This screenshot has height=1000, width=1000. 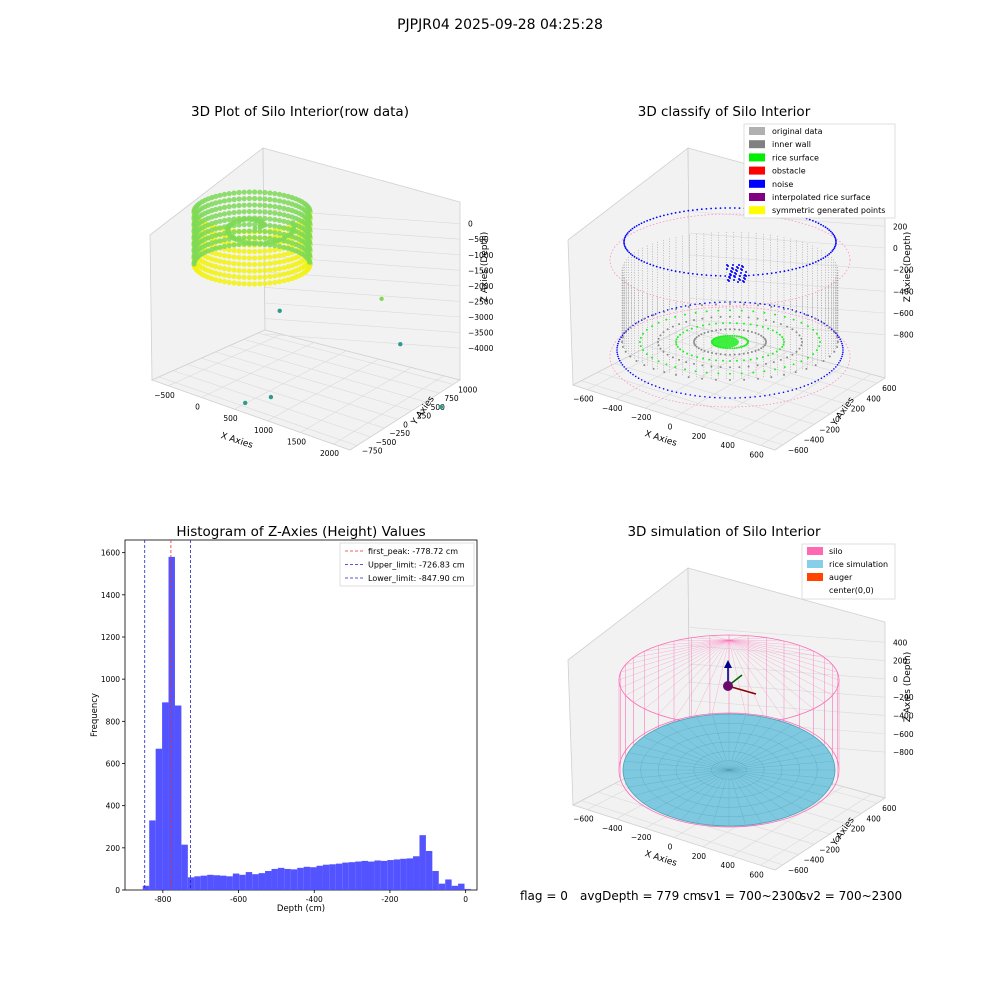 What do you see at coordinates (272, 404) in the screenshot?
I see `p1-ygrid` at bounding box center [272, 404].